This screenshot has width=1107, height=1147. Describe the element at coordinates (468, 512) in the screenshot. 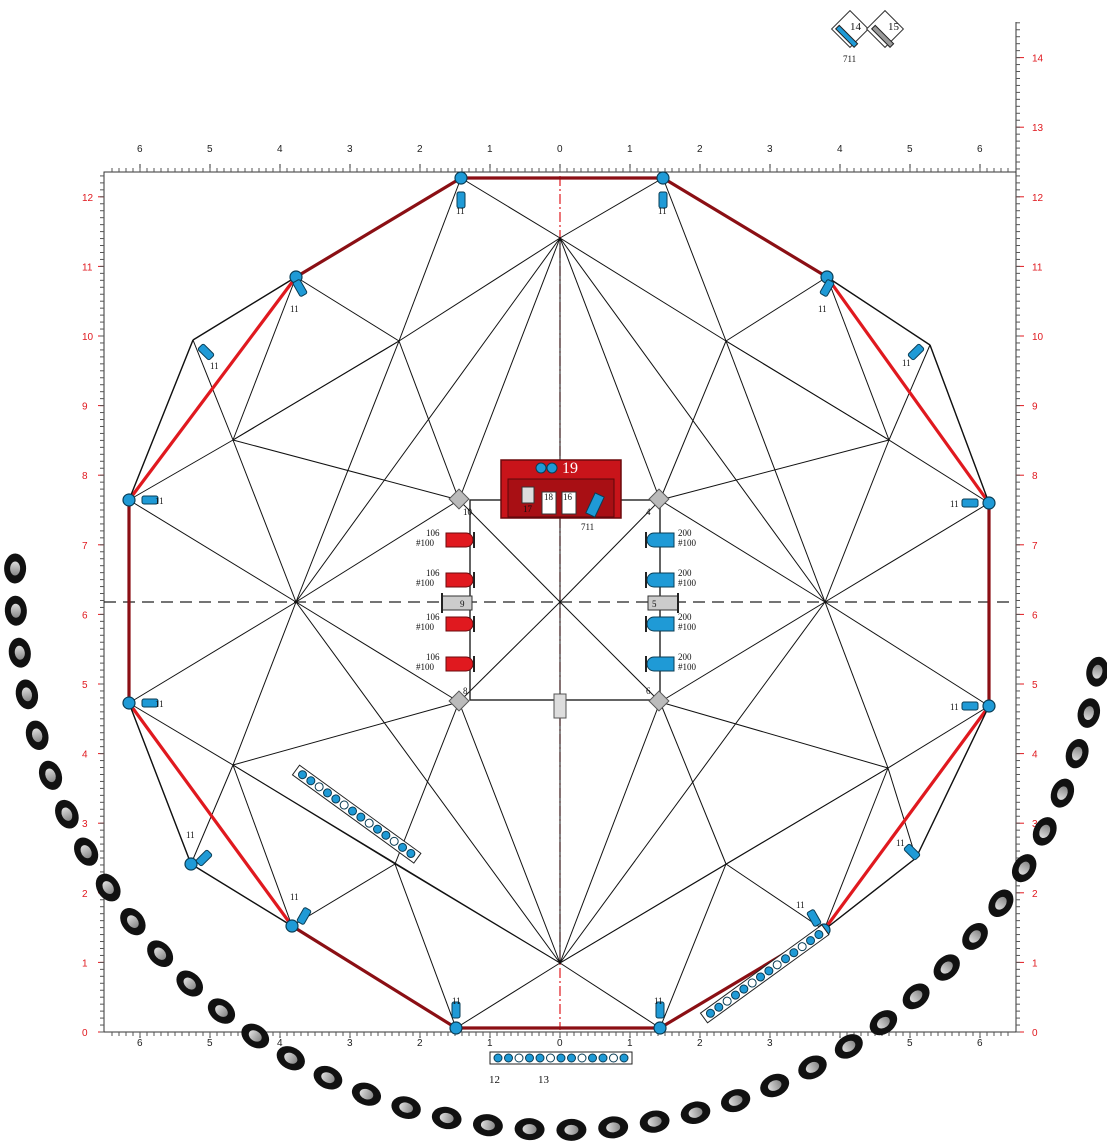

I see `label-10: 10` at that location.